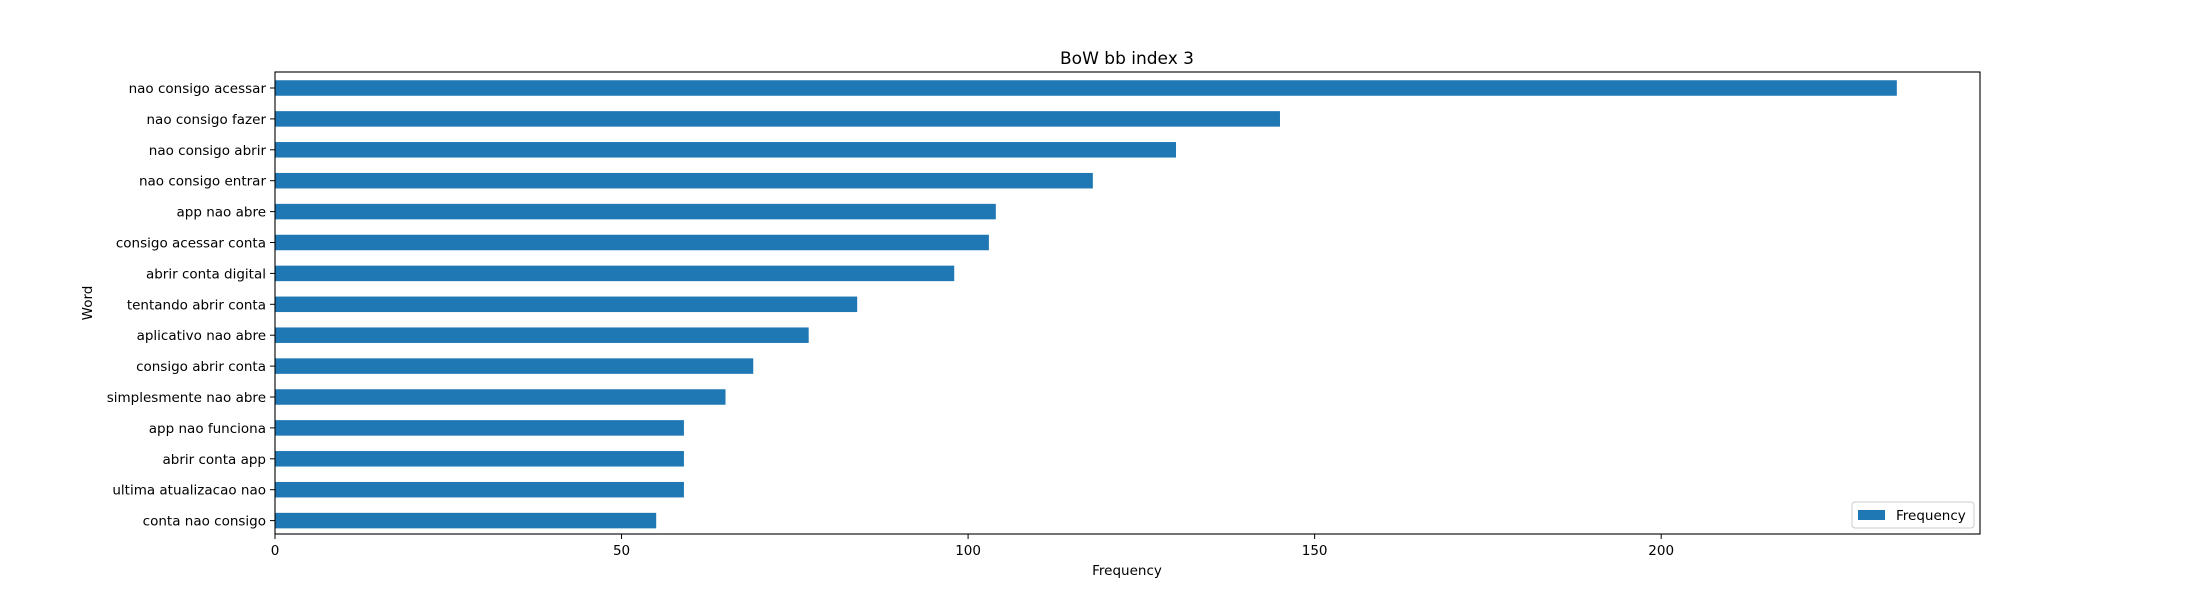 Image resolution: width=2200 pixels, height=600 pixels. What do you see at coordinates (621, 551) in the screenshot?
I see `x-tick-label: 50` at bounding box center [621, 551].